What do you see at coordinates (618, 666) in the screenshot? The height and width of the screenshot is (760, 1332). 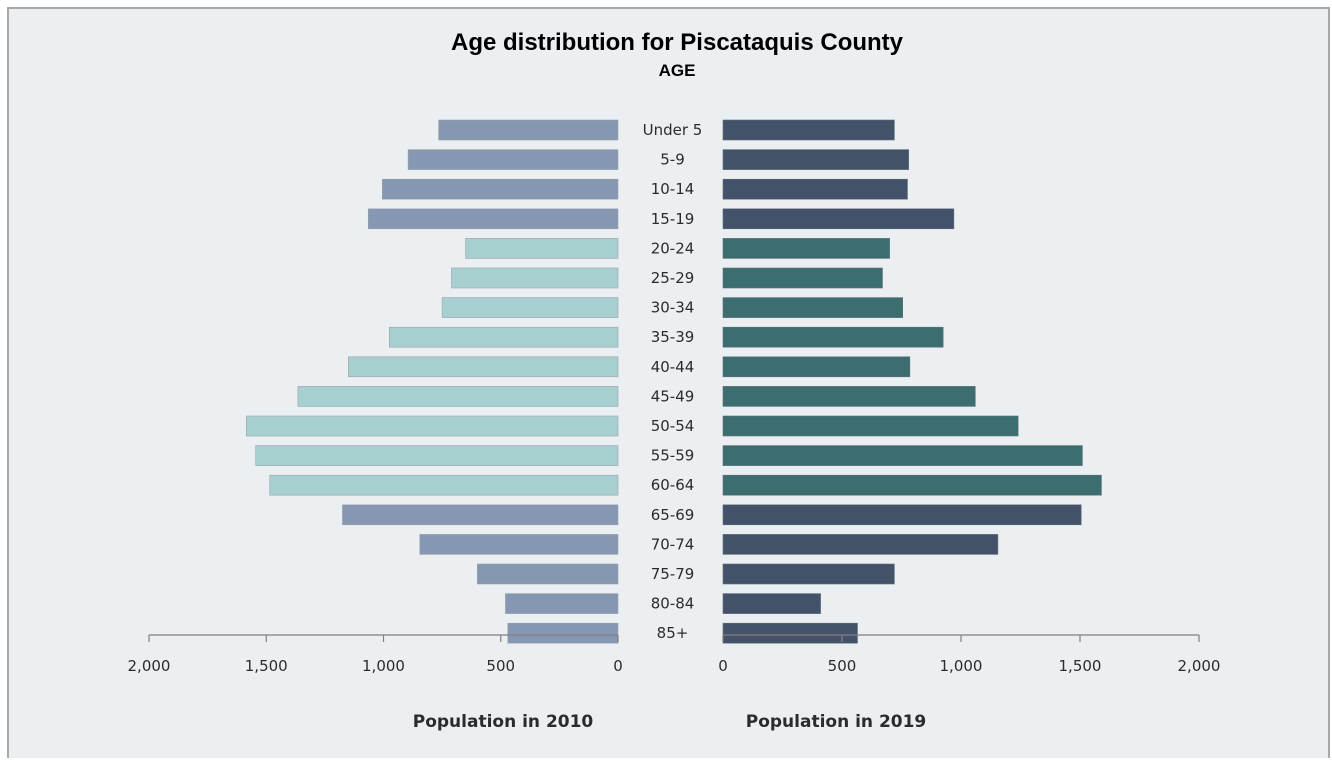 I see `tick-label-left: 0` at bounding box center [618, 666].